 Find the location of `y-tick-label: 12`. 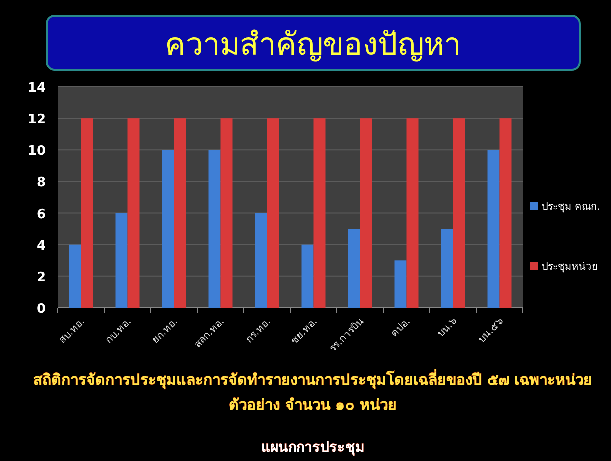

y-tick-label: 12 is located at coordinates (37, 120).